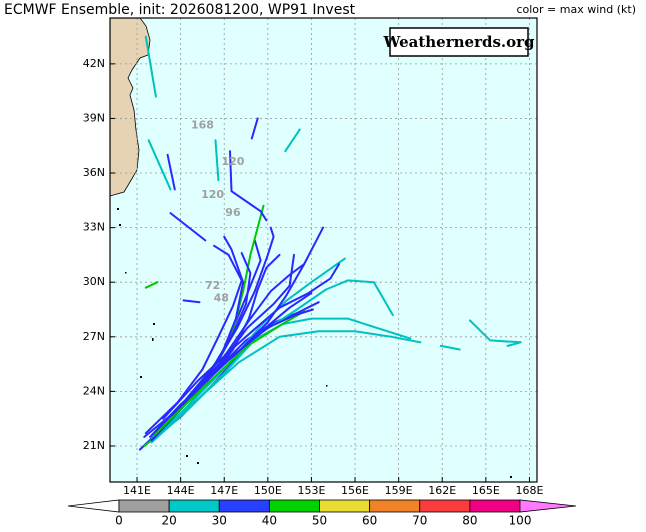  Describe the element at coordinates (369, 521) in the screenshot. I see `colorbar-label: 60` at that location.